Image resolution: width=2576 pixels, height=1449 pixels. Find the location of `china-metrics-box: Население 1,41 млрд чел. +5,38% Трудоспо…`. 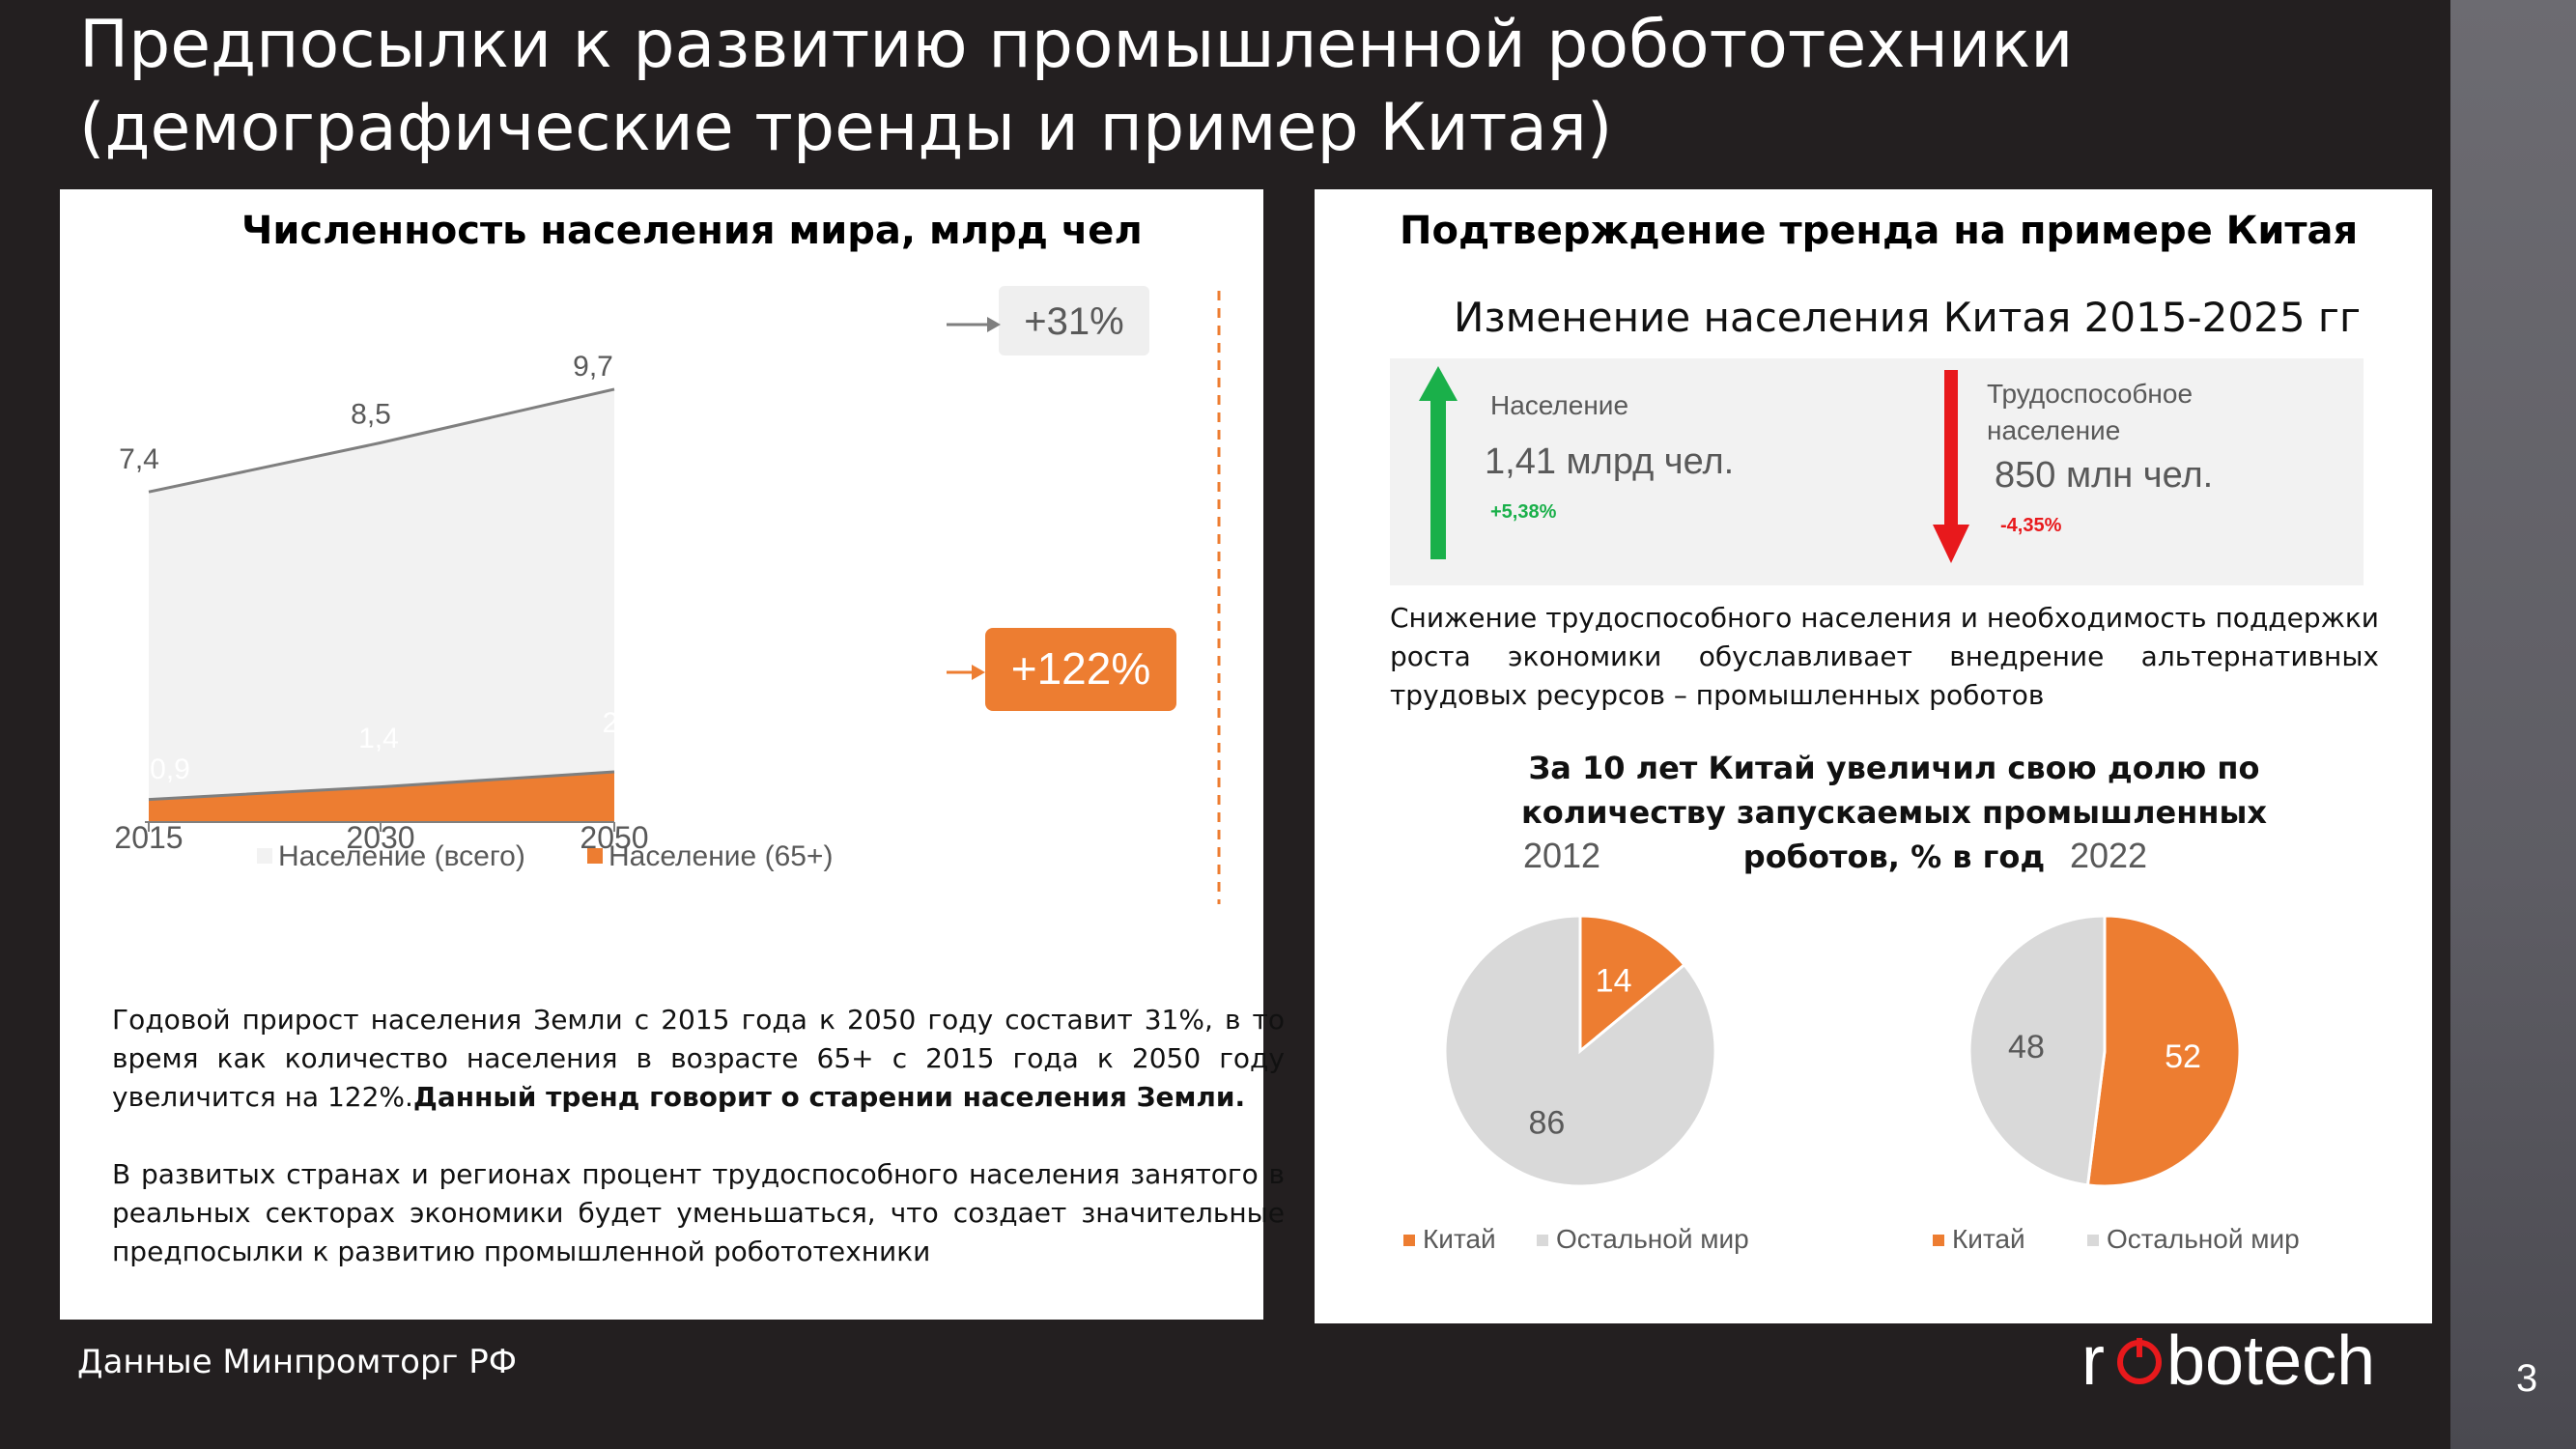

china-metrics-box: Население 1,41 млрд чел. +5,38% Трудоспо… is located at coordinates (1877, 471).